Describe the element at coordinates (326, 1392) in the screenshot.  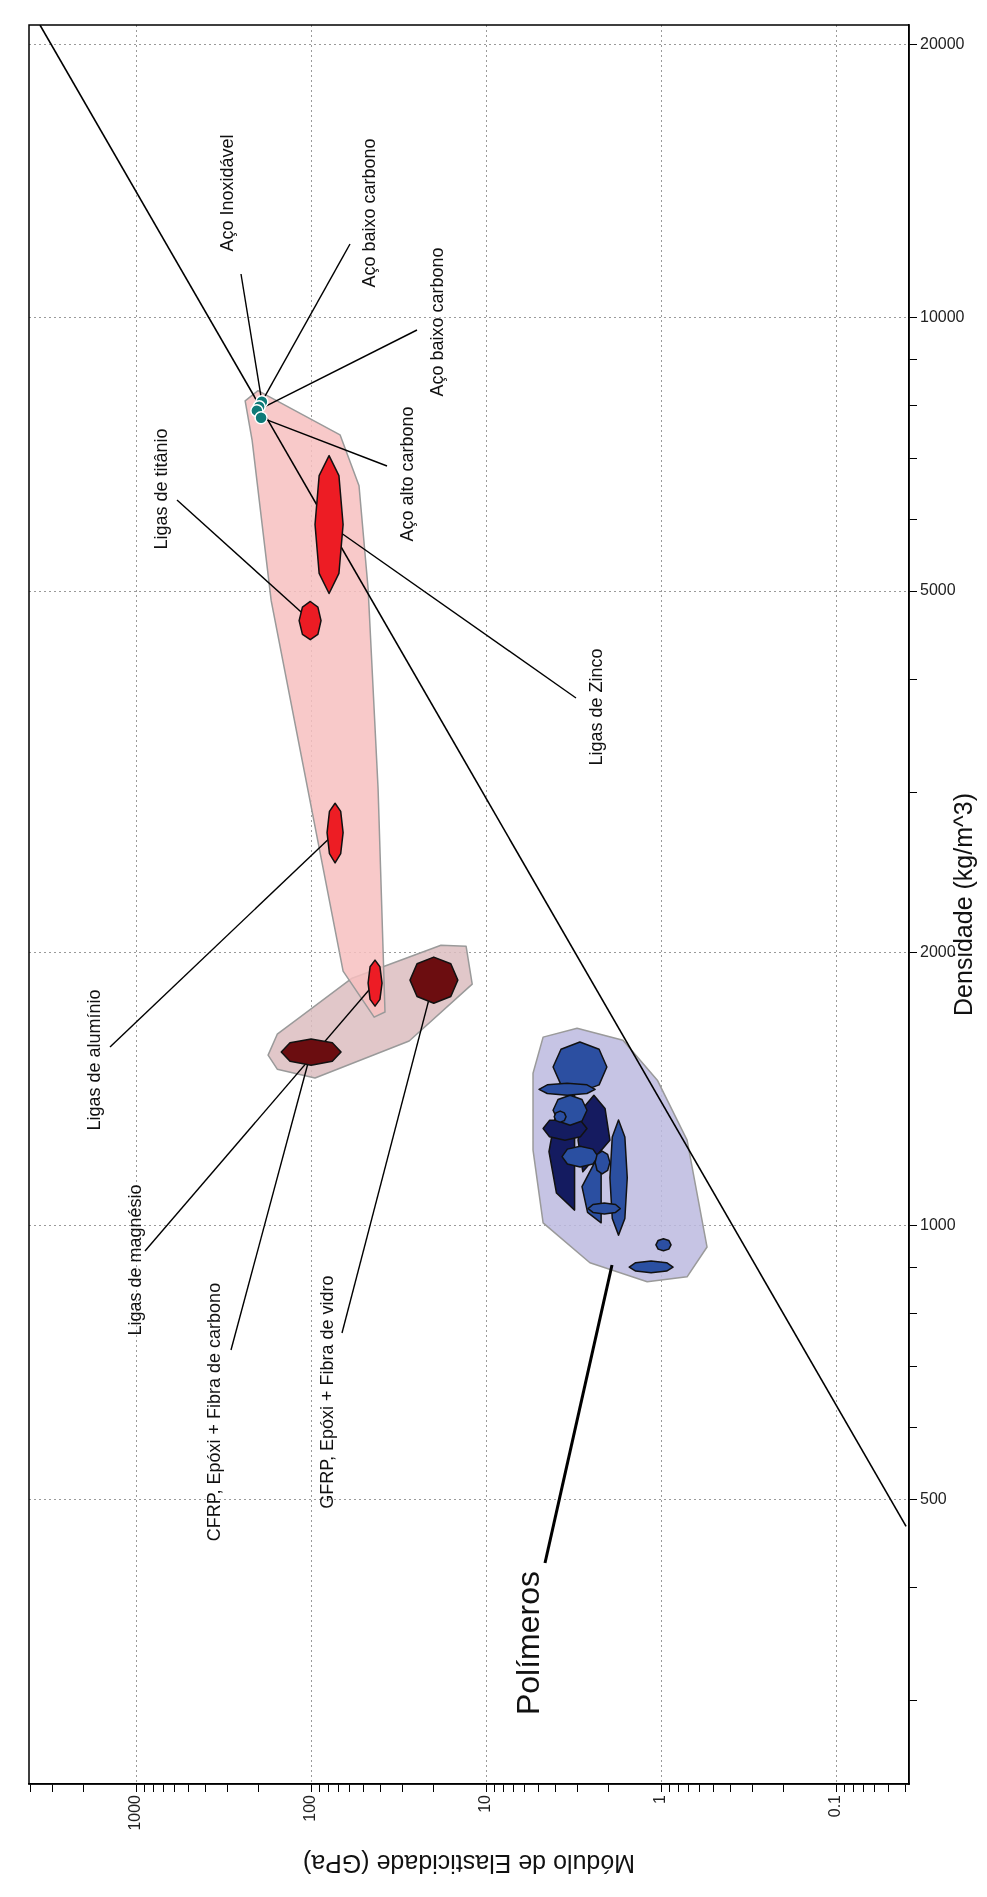
I see `annotation: GFRP, Epóxi + Fibra de vidro` at that location.